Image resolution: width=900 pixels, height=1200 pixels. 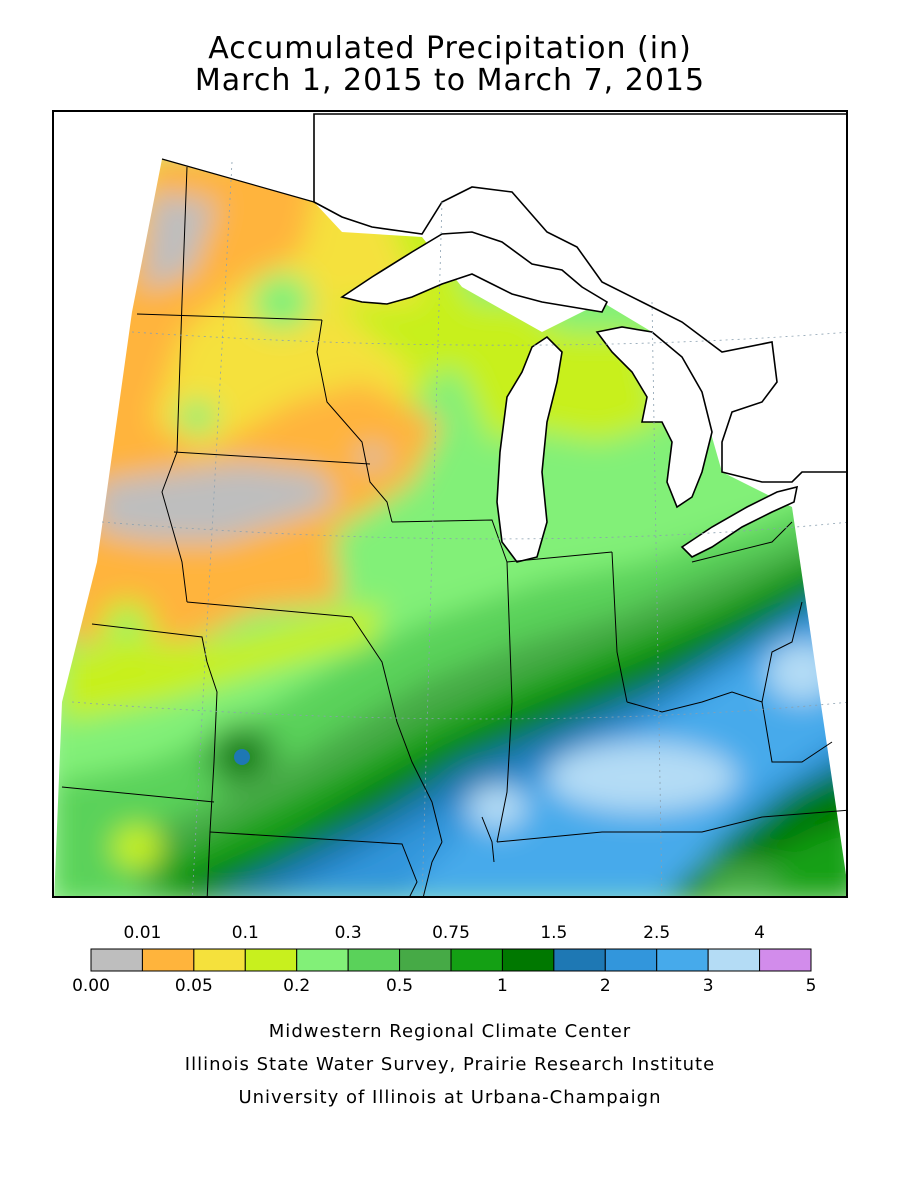 I want to click on legend-top-label: 1.5, so click(x=554, y=933).